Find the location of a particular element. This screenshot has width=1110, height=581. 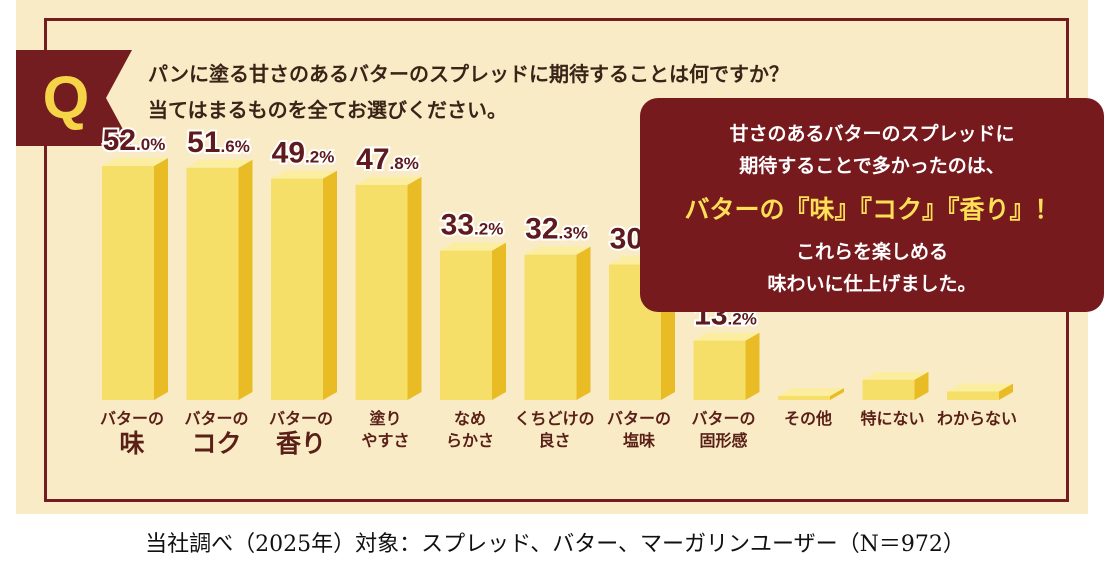

category-label: その他 is located at coordinates (808, 418).